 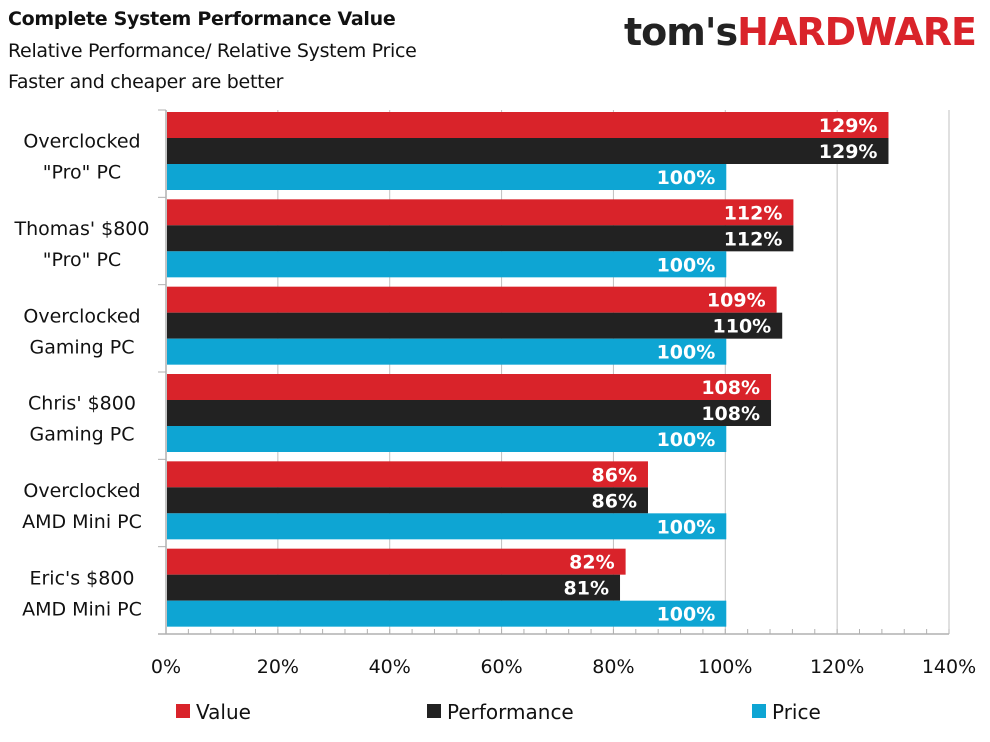 I want to click on category-label: Chris' $800 Gaming PC, so click(x=82, y=419).